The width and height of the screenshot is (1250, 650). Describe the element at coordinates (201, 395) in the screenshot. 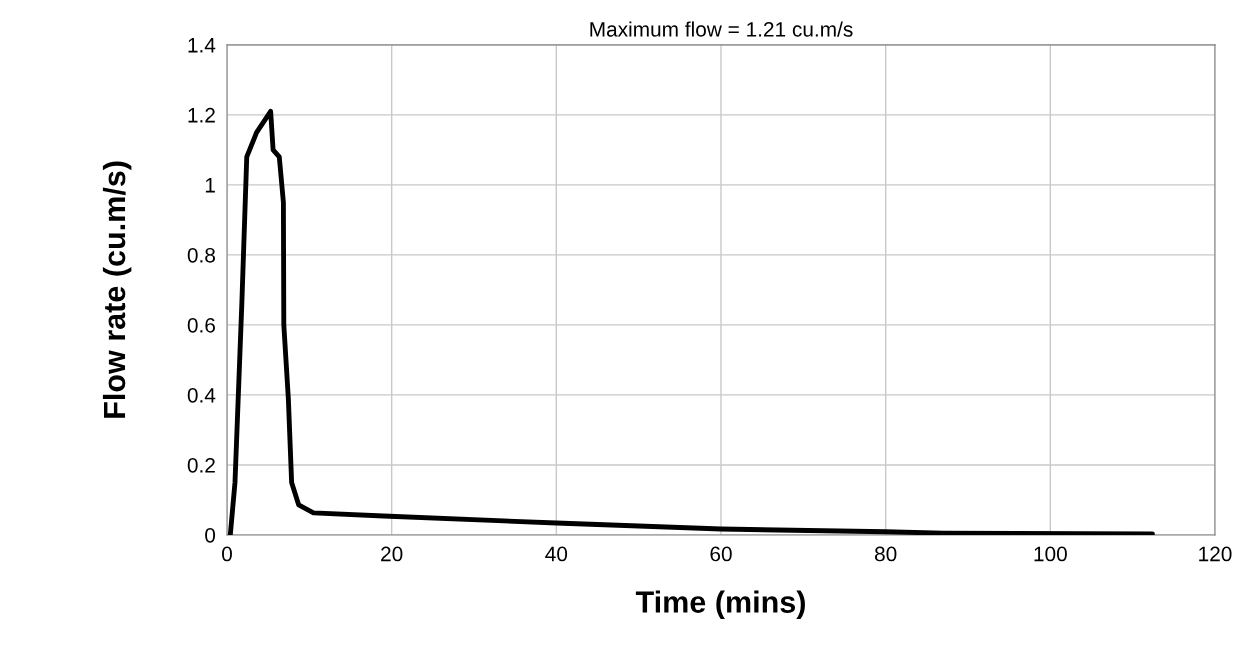

I see `y-tick-label: 0.4` at that location.